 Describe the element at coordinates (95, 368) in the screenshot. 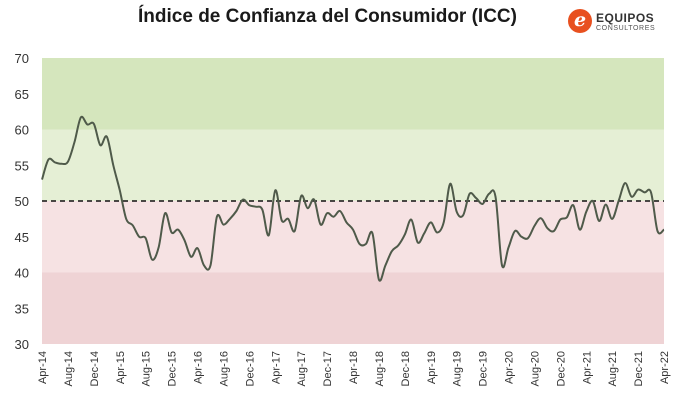

I see `x-tick-label: Dec-14` at that location.